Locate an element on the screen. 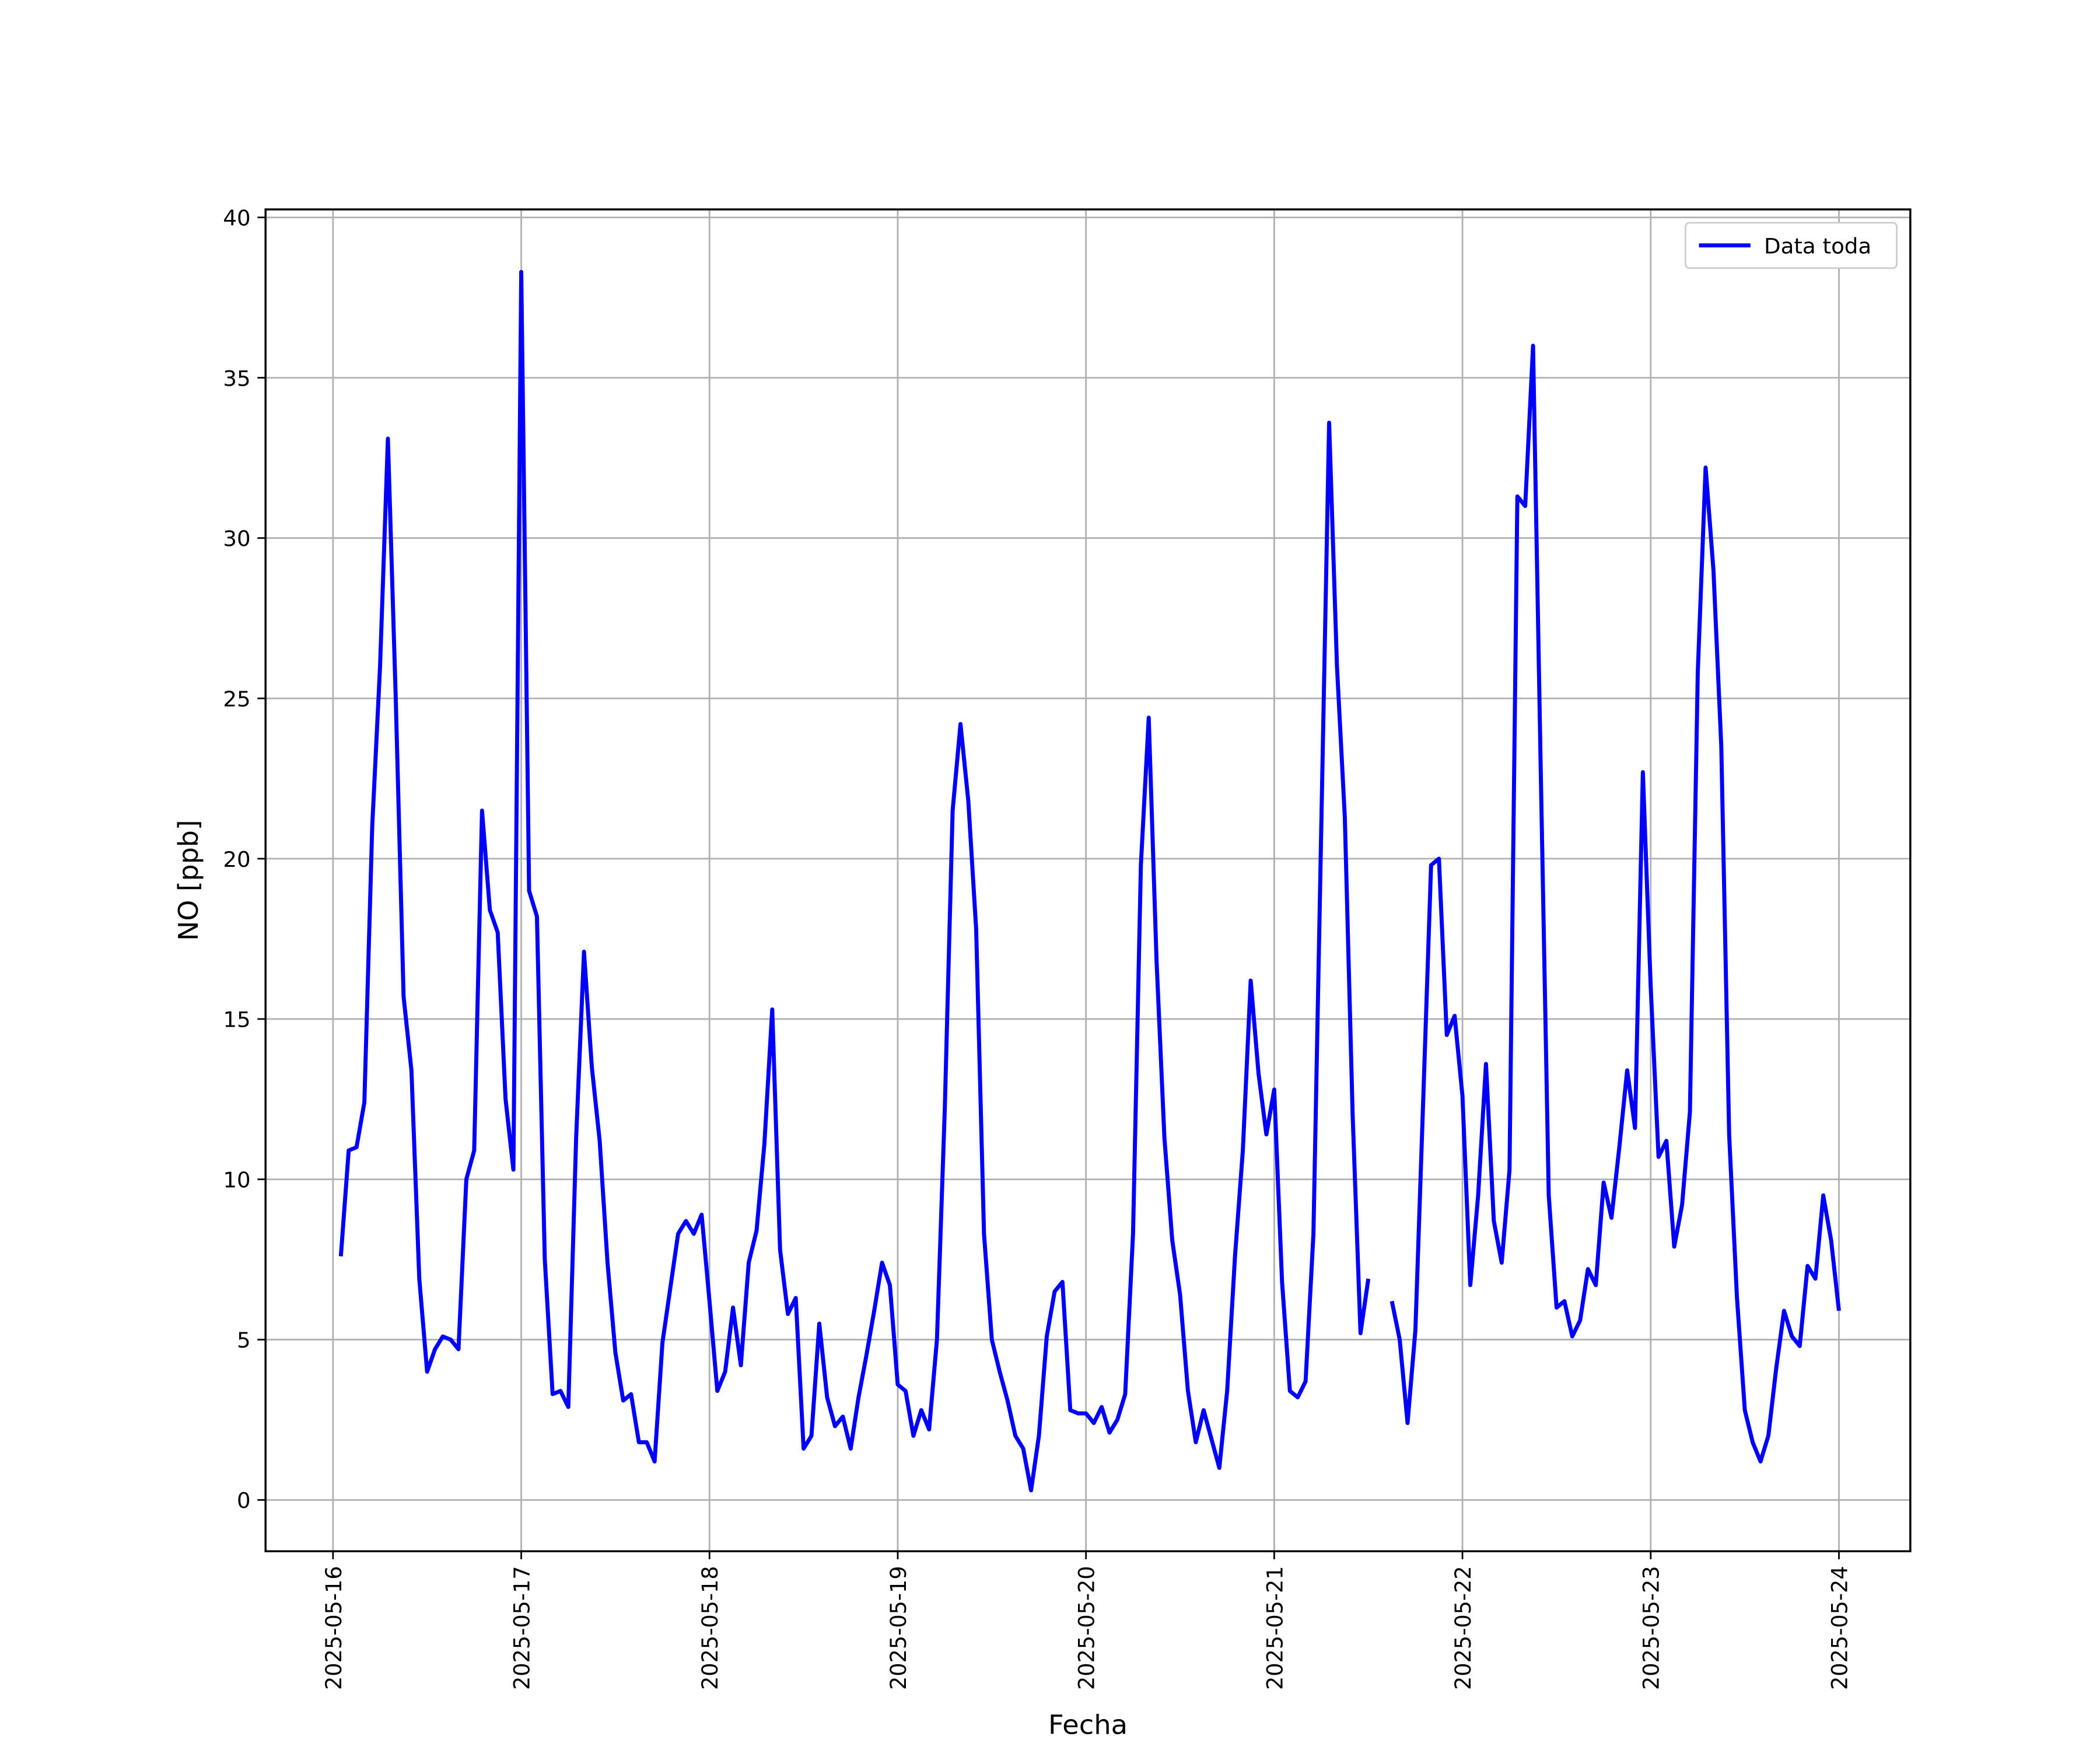 Image resolution: width=2100 pixels, height=1750 pixels. y-axis-label: NO [ppb] is located at coordinates (188, 880).